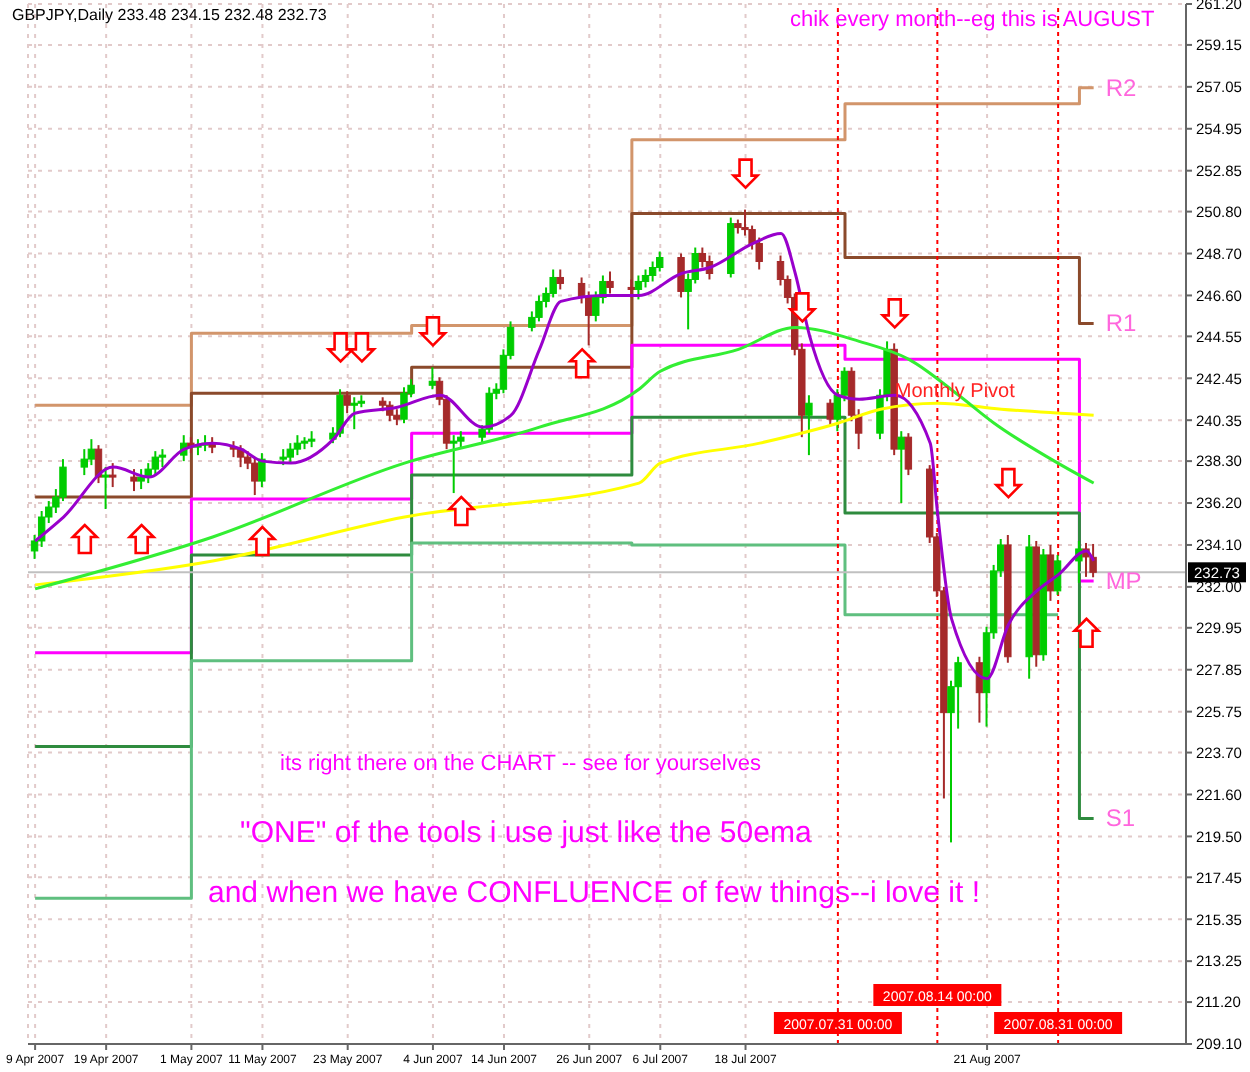 The image size is (1250, 1072). Describe the element at coordinates (972, 20) in the screenshot. I see `annotation: chik every month--eg this is AUGUST` at that location.